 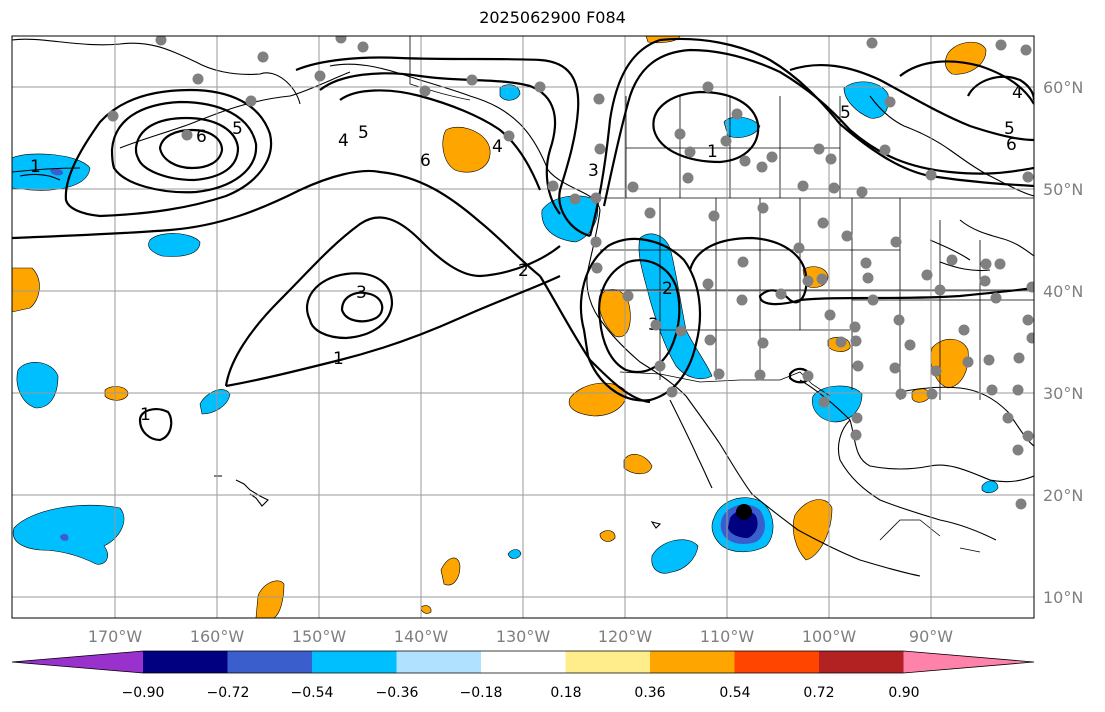 I want to click on island, so click(x=241, y=491).